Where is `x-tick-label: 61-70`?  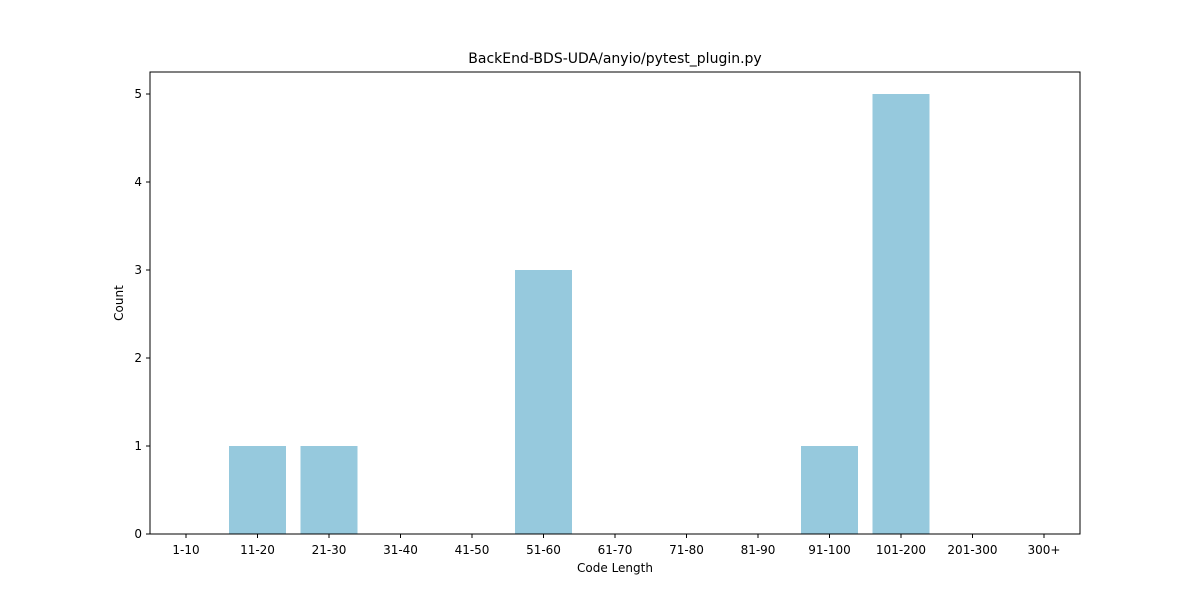
x-tick-label: 61-70 is located at coordinates (615, 550).